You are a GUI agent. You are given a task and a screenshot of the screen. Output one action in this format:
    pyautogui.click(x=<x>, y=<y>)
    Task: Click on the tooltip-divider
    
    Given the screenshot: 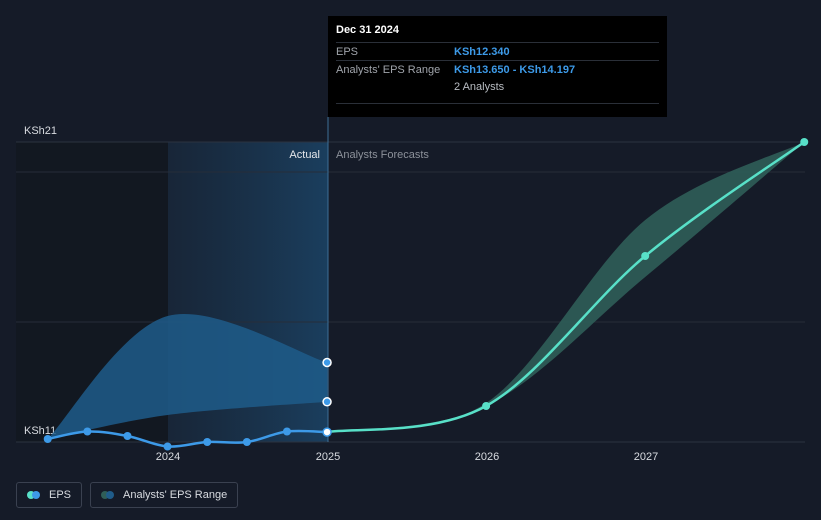 What is the action you would take?
    pyautogui.click(x=497, y=103)
    